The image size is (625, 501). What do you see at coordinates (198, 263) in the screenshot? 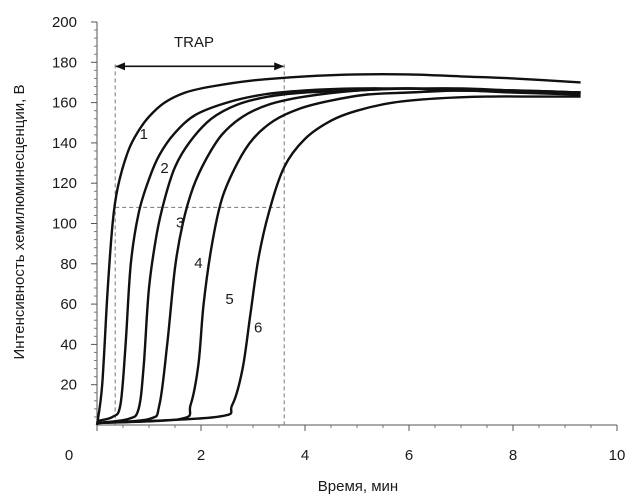
I see `curve-label-4: 4` at bounding box center [198, 263].